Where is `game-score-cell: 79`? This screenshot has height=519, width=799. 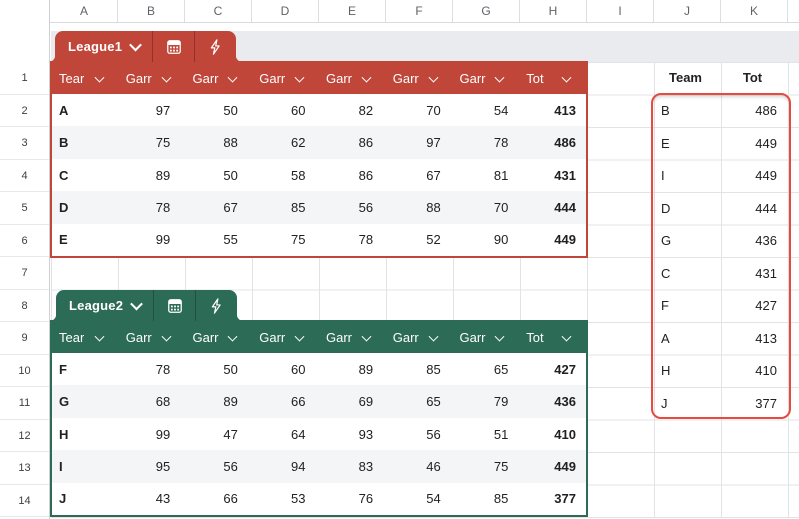 game-score-cell: 79 is located at coordinates (501, 402).